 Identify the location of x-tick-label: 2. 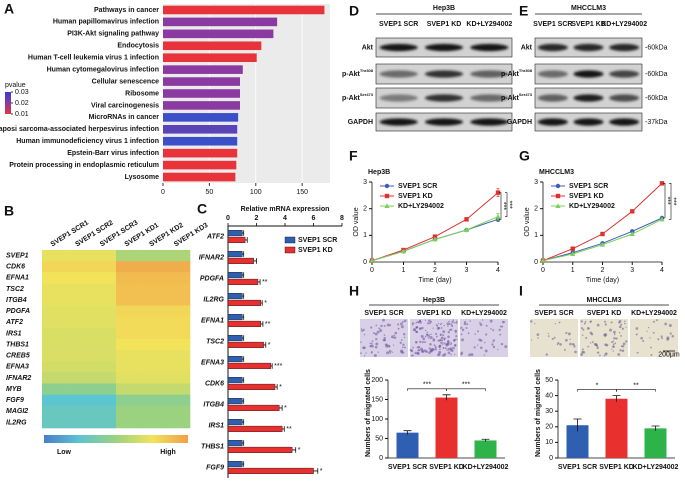
(603, 270).